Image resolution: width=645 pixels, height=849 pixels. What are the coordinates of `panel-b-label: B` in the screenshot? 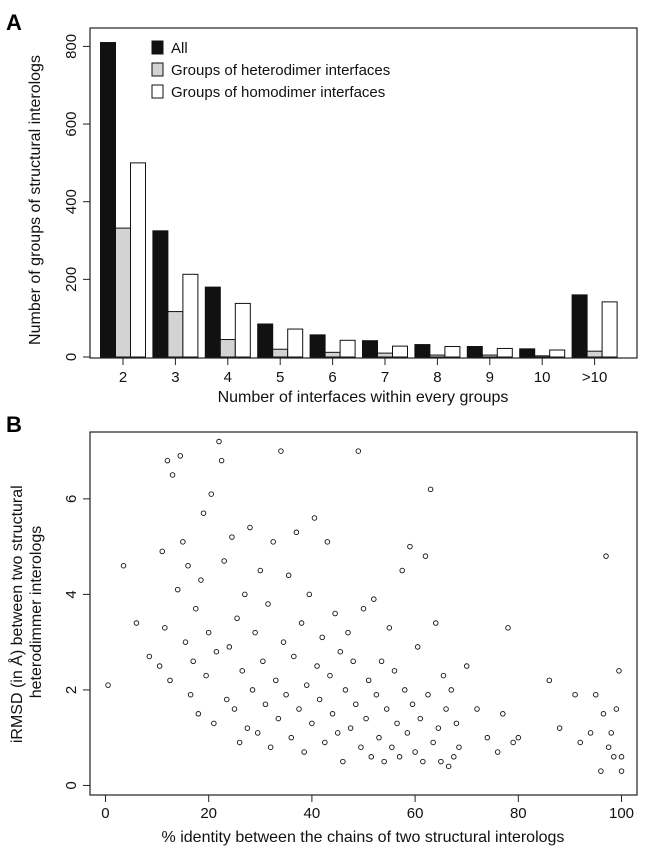 It's located at (14, 424).